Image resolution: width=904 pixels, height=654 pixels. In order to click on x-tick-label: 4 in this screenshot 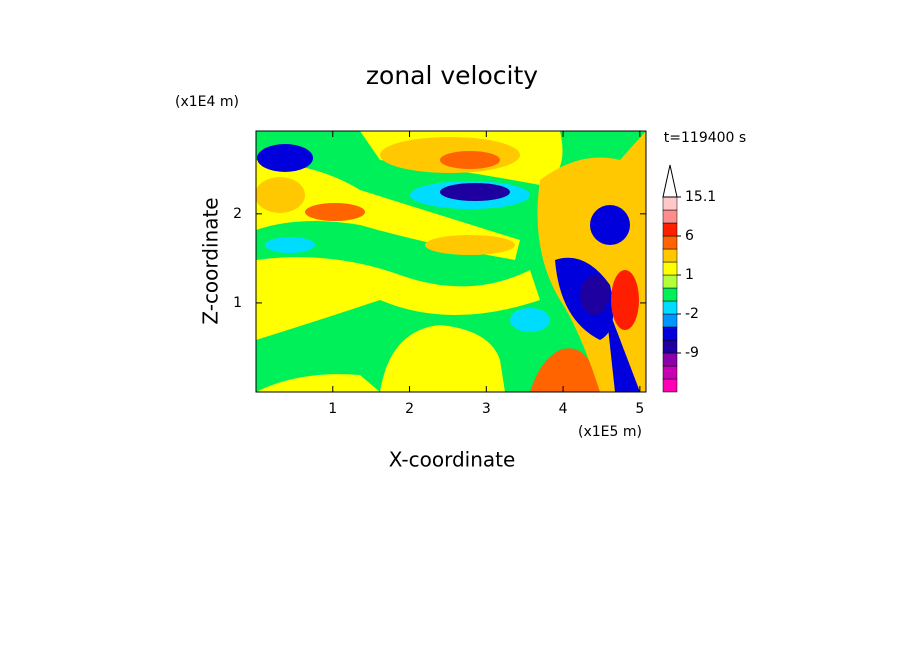, I will do `click(563, 409)`.